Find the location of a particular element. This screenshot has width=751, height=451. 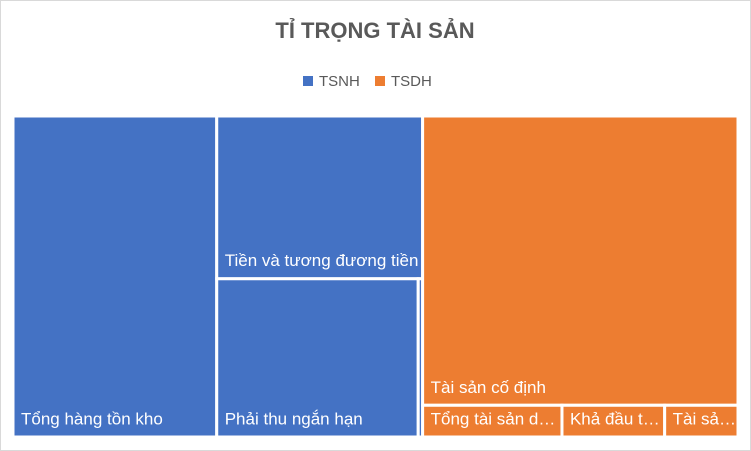

tile-label: Tổng hàng tồn kho is located at coordinates (92, 418).